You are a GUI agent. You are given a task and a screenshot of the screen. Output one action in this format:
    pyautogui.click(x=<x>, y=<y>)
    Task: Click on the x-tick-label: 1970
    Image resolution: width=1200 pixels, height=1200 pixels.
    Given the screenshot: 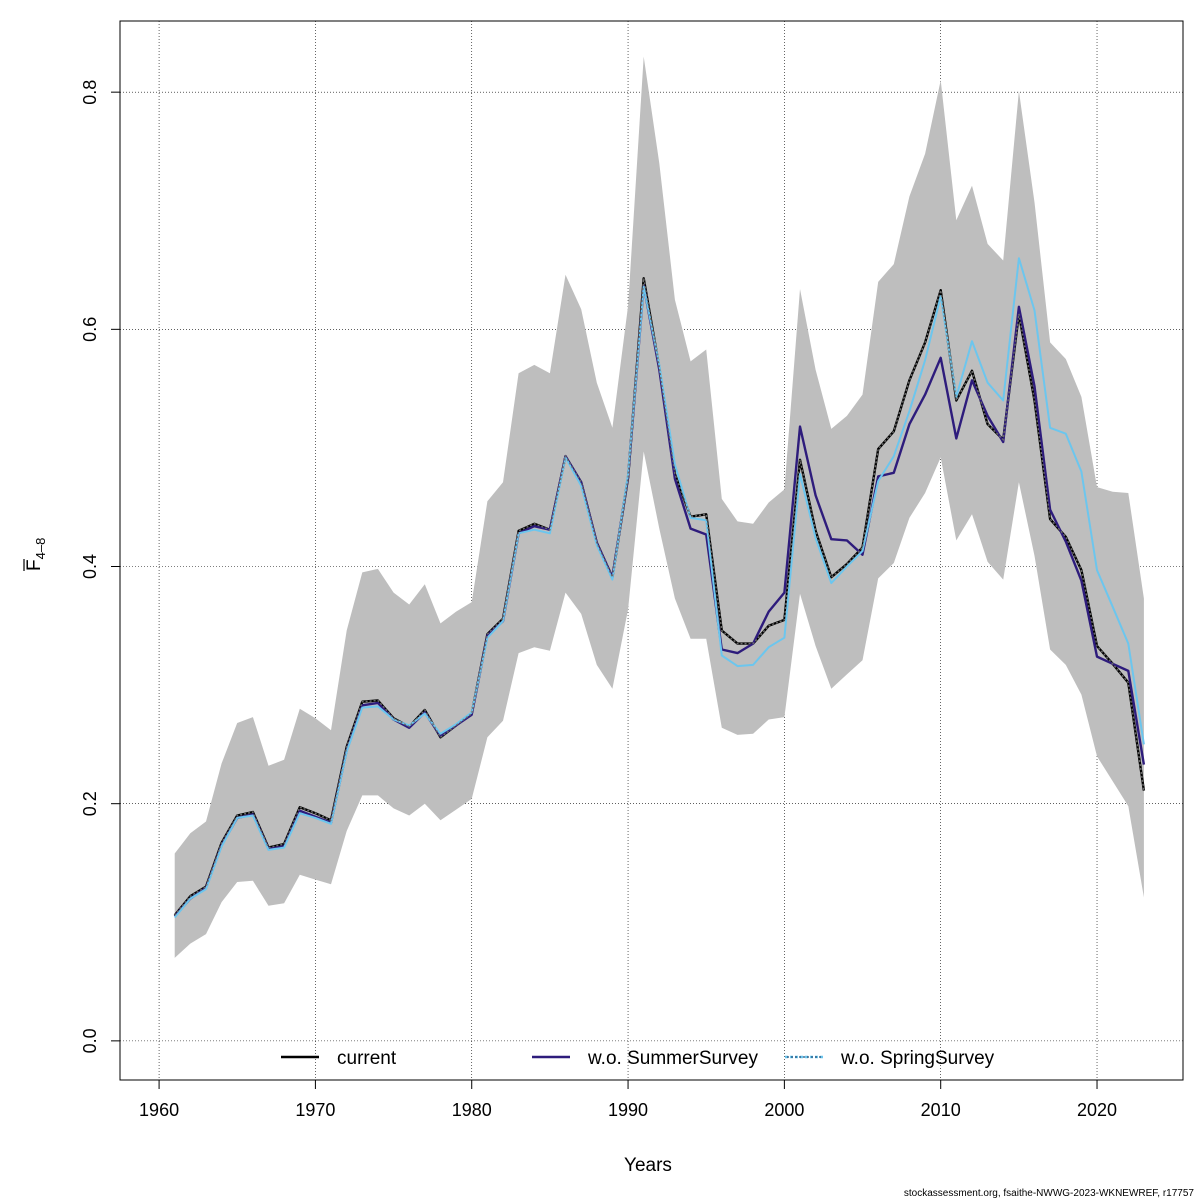 What is the action you would take?
    pyautogui.click(x=315, y=1110)
    